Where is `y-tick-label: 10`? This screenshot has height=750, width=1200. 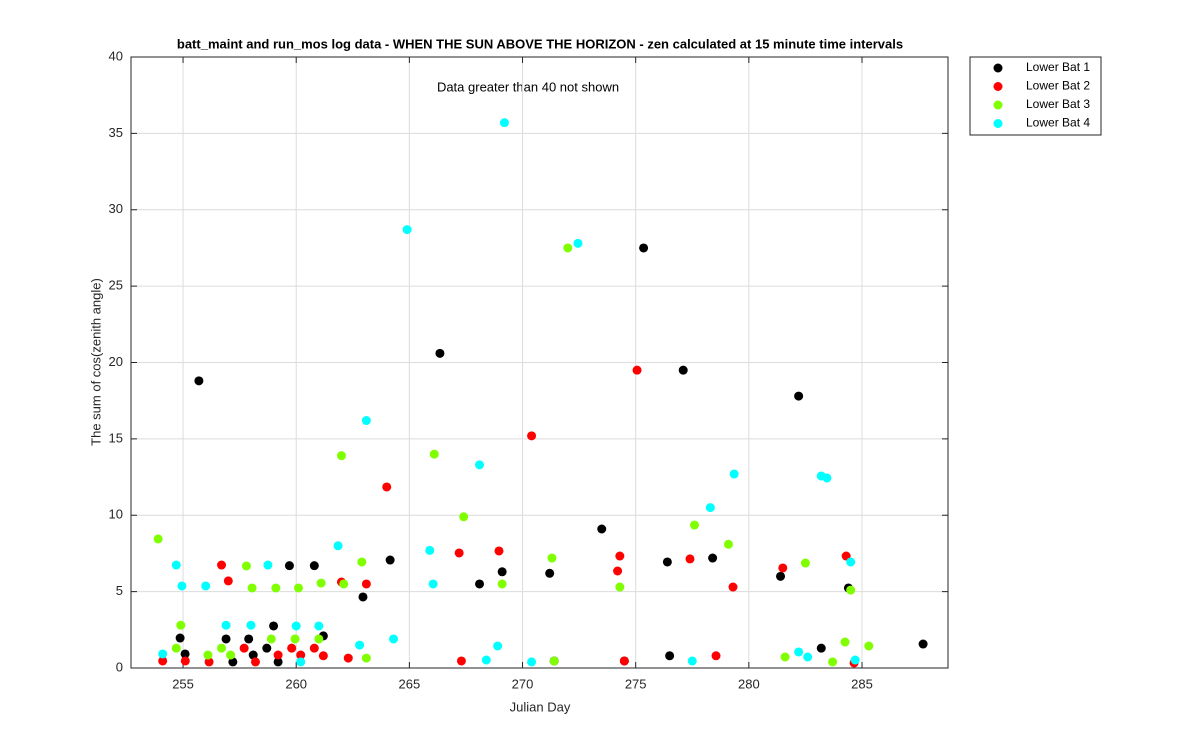 y-tick-label: 10 is located at coordinates (116, 514).